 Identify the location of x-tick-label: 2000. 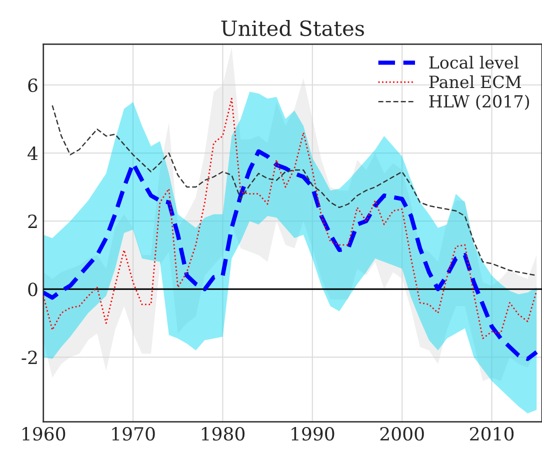
(402, 434).